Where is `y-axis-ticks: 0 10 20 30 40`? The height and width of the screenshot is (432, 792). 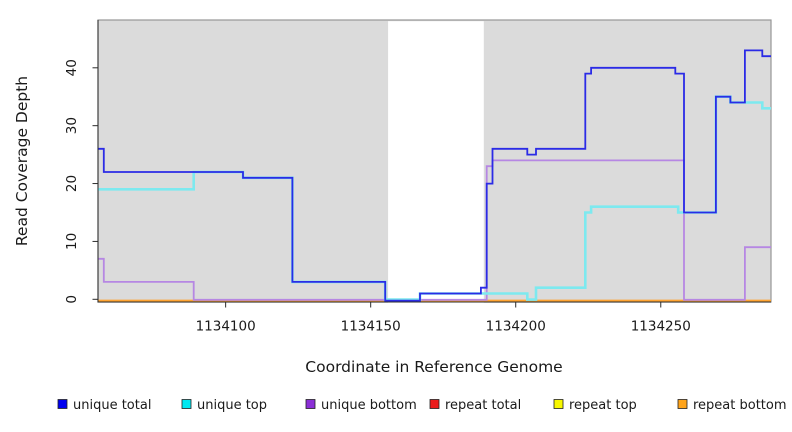
y-axis-ticks: 0 10 20 30 40 is located at coordinates (81, 181).